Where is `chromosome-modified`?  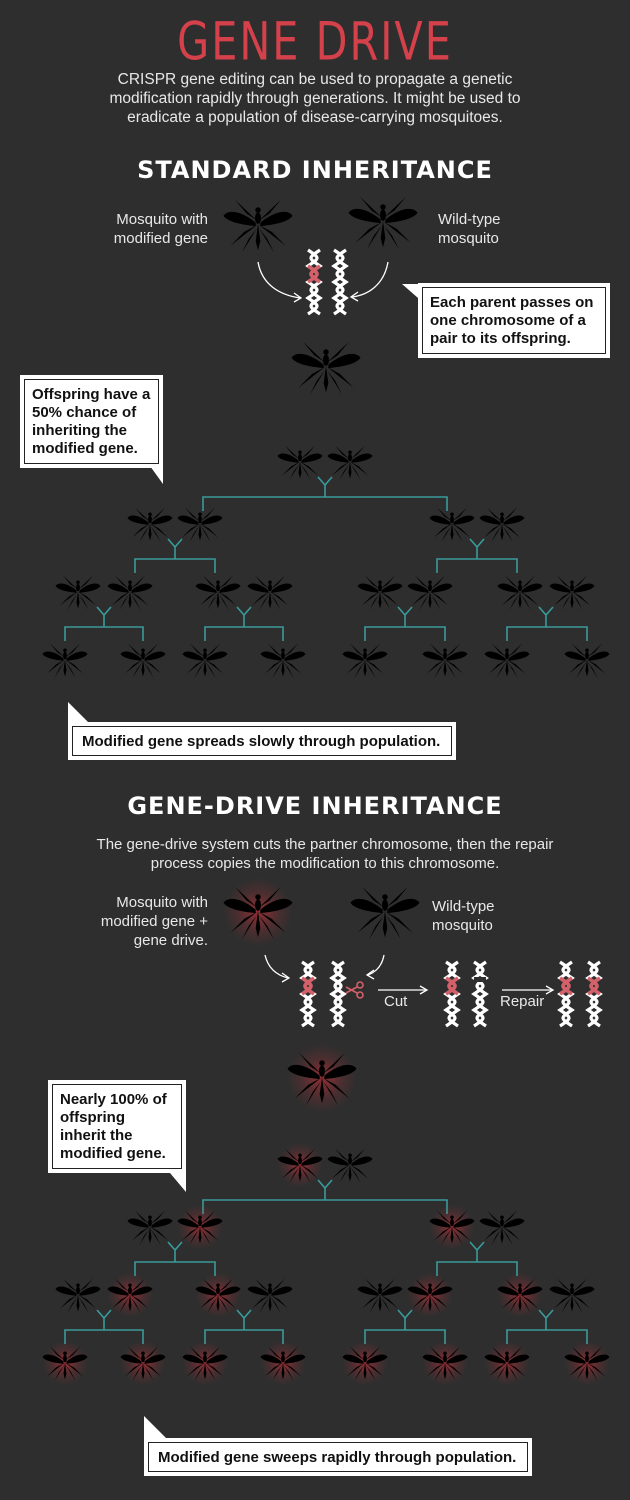 chromosome-modified is located at coordinates (314, 282).